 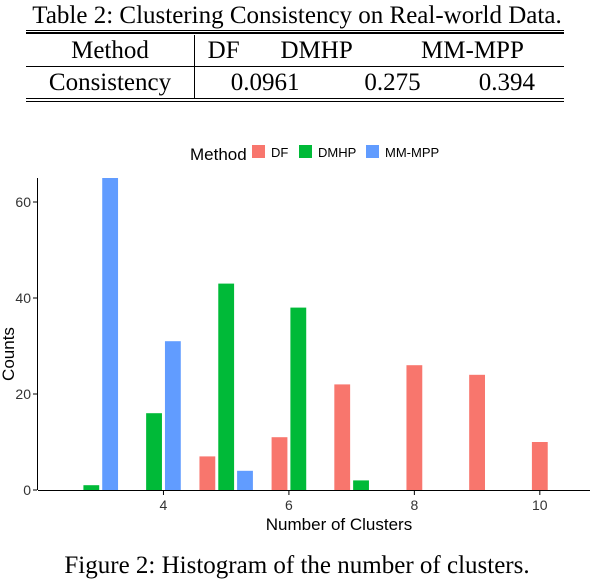 I want to click on header-cell: DF, so click(x=223, y=50).